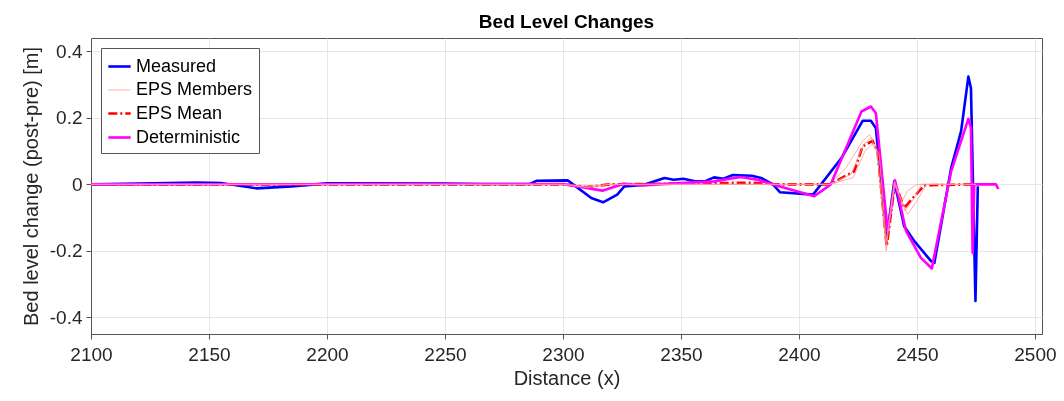 This screenshot has width=1064, height=401. Describe the element at coordinates (1035, 354) in the screenshot. I see `x-tick-label: 2500` at that location.